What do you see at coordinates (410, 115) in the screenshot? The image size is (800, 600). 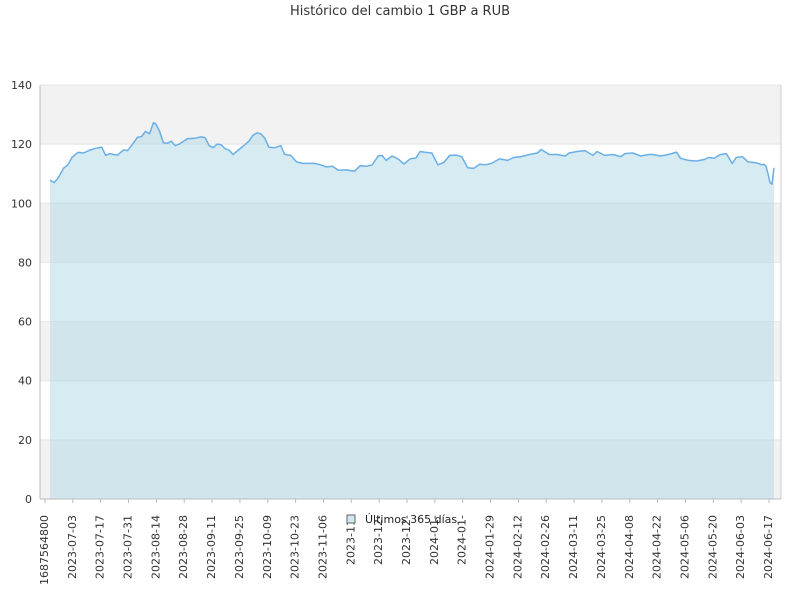 I see `plot-band` at bounding box center [410, 115].